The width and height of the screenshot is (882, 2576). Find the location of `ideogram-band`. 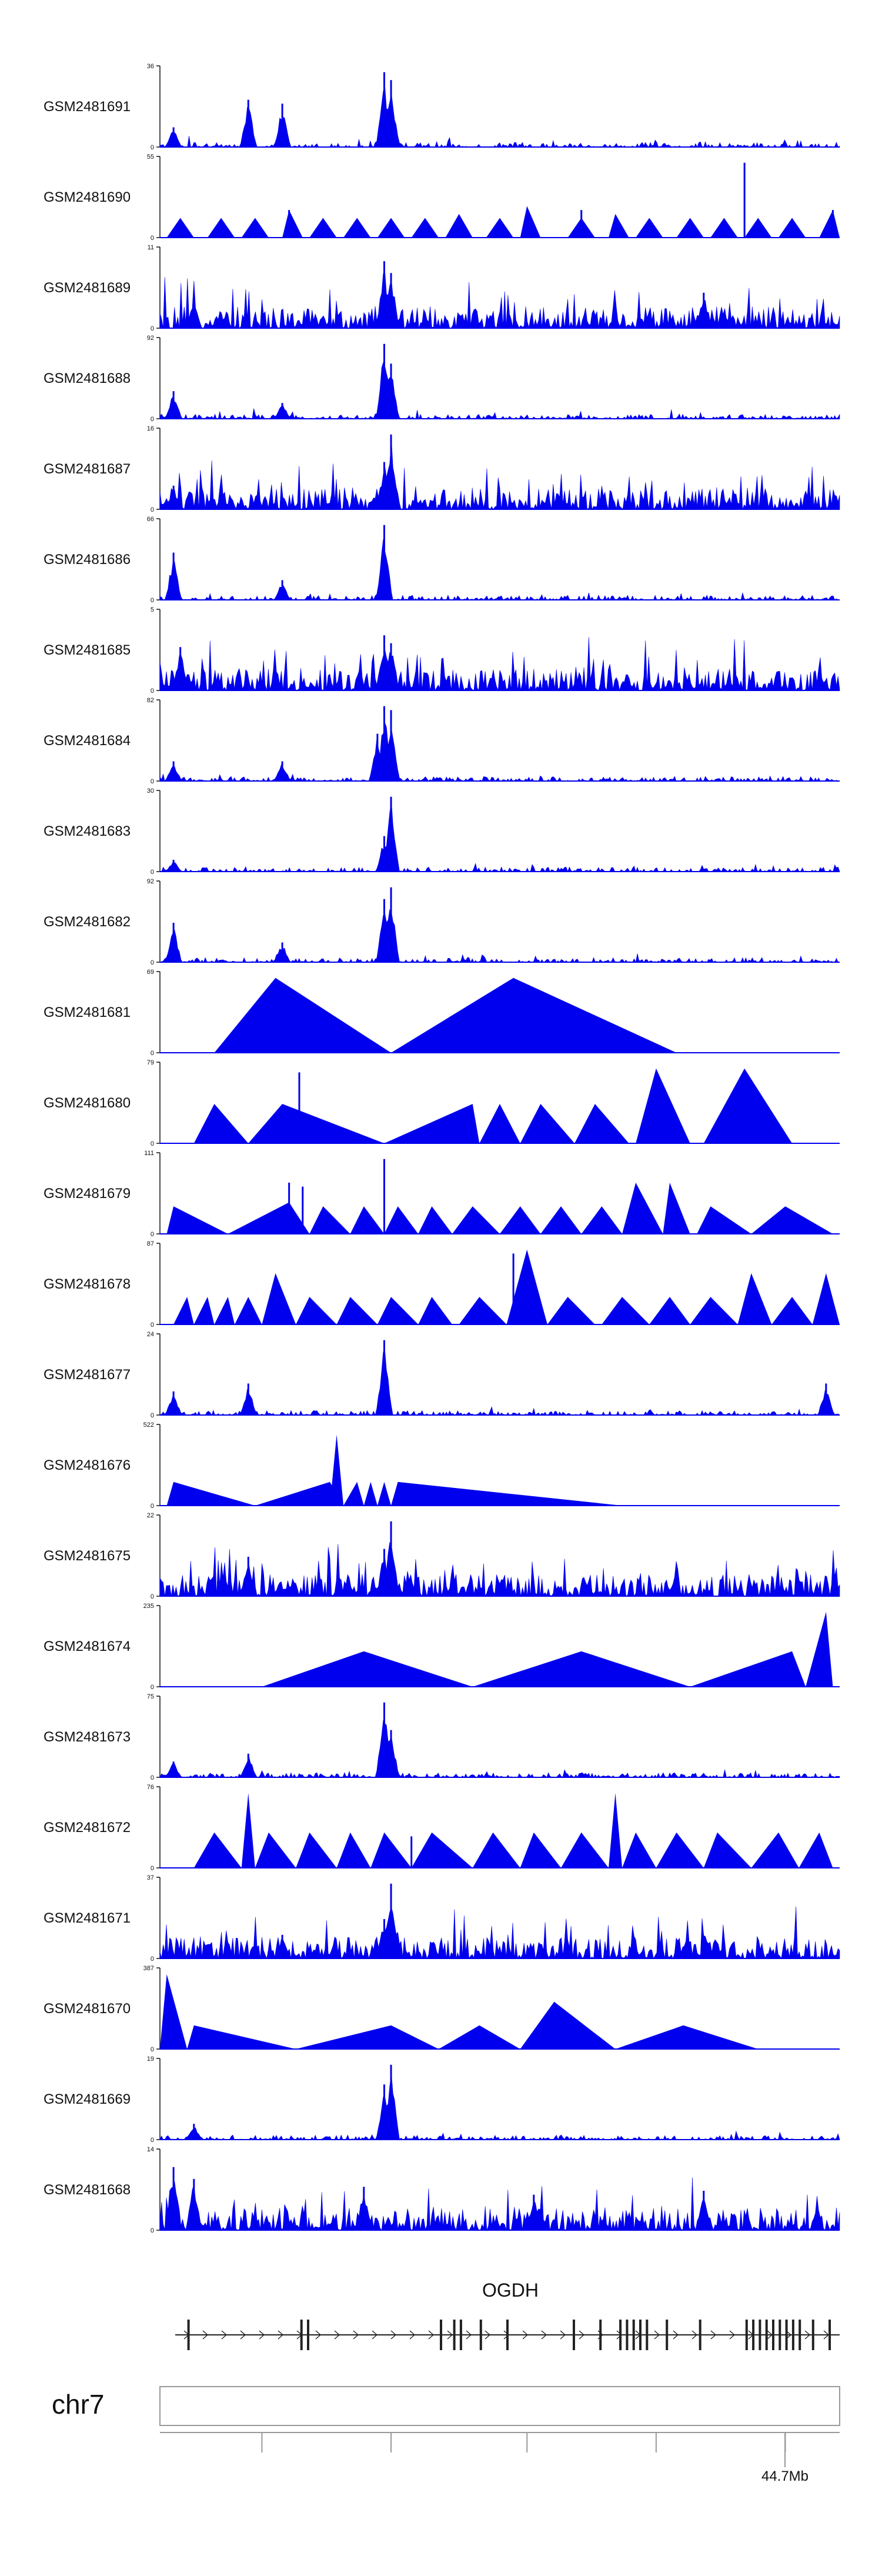

ideogram-band is located at coordinates (499, 2406).